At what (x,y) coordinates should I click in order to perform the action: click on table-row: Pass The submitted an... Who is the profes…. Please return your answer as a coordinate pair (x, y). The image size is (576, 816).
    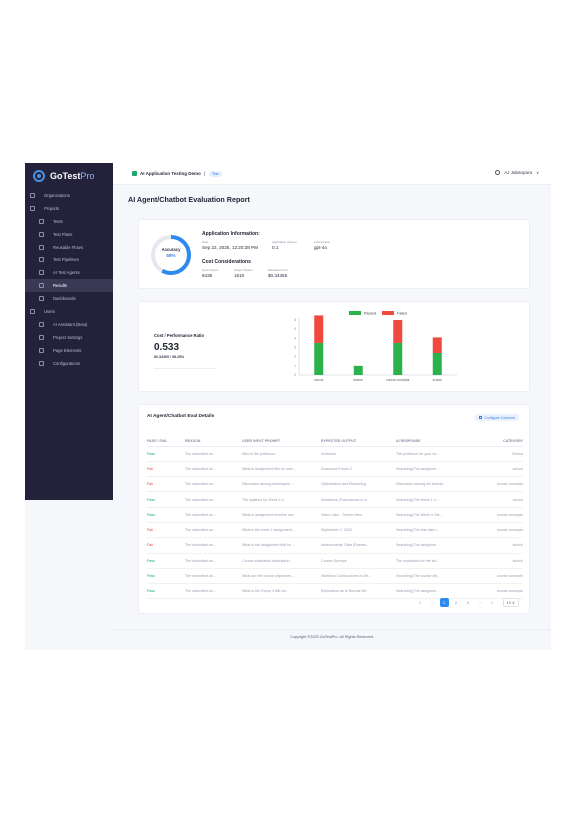
    Looking at the image, I should click on (335, 454).